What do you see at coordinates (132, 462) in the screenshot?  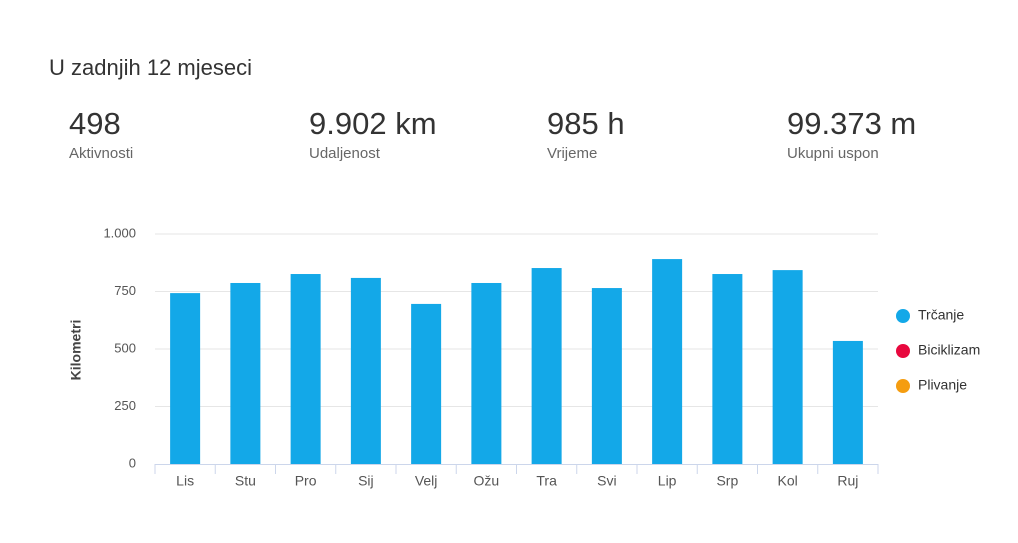 I see `y-tick-label: 0` at bounding box center [132, 462].